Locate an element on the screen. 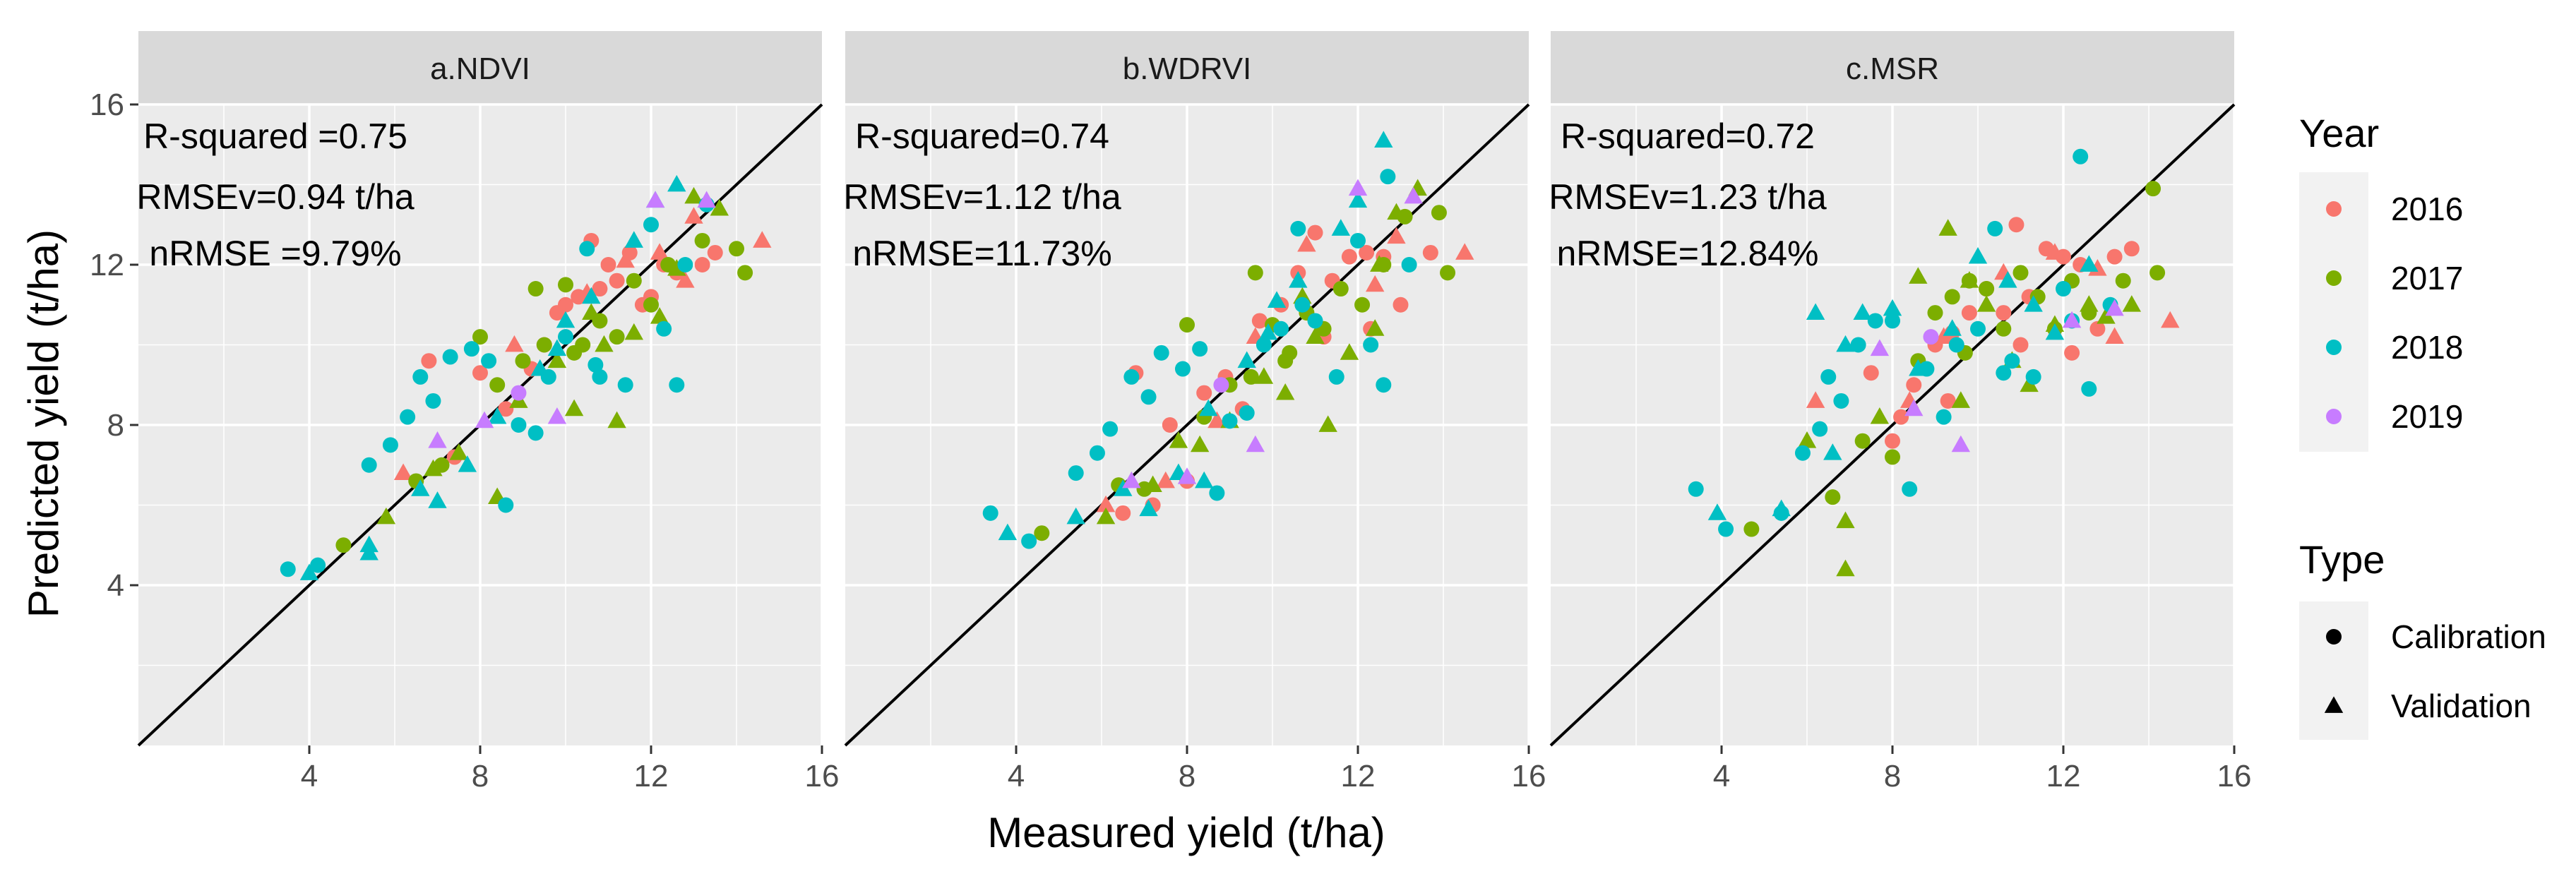 This screenshot has height=881, width=2576. annotation-r-squared: R-squared=0.74 is located at coordinates (982, 136).